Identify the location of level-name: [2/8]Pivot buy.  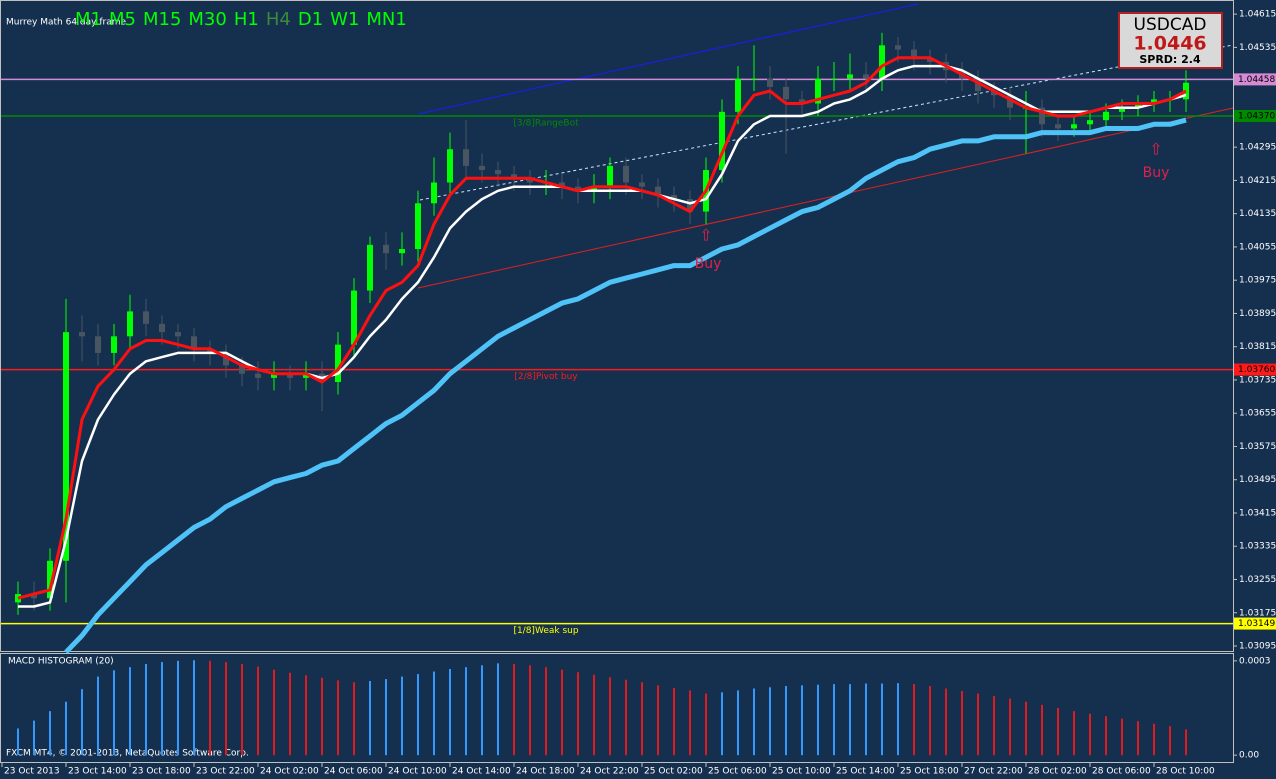
(546, 377).